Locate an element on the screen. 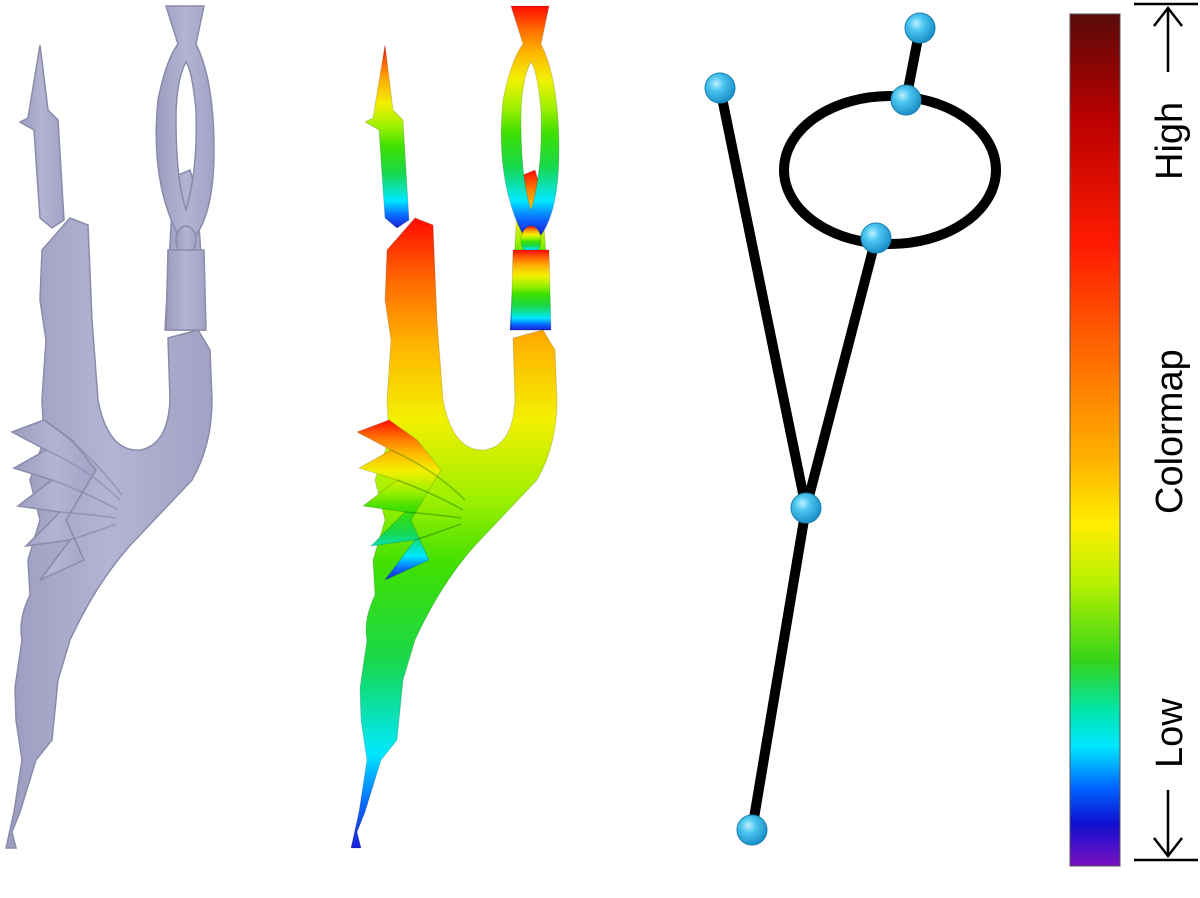 The width and height of the screenshot is (1200, 898). skeleton-node-top is located at coordinates (920, 28).